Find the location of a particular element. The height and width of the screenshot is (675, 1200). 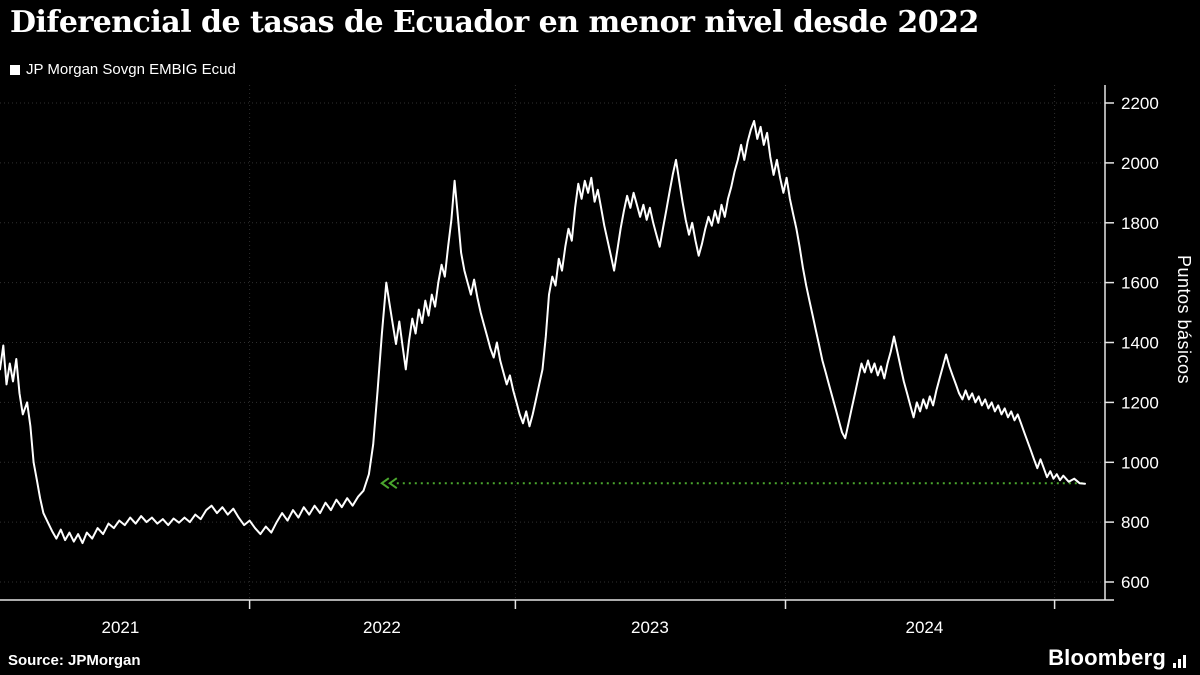

bloomberg-bars-icon is located at coordinates (1178, 661).